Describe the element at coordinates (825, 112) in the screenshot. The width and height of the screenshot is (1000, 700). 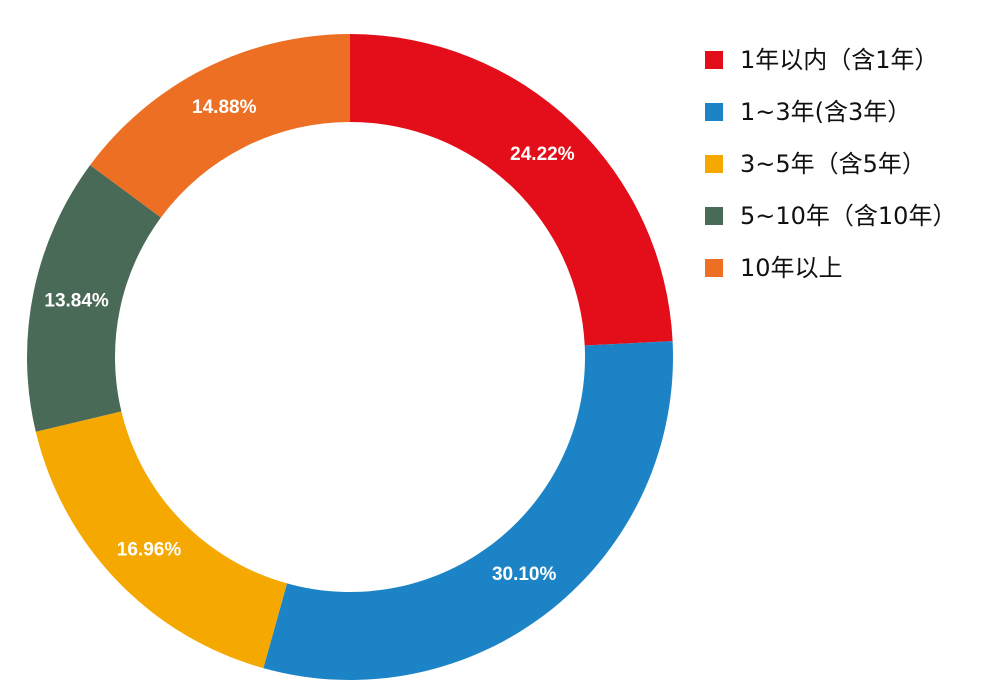
I see `legend-label: 1~3年(含3年）` at that location.